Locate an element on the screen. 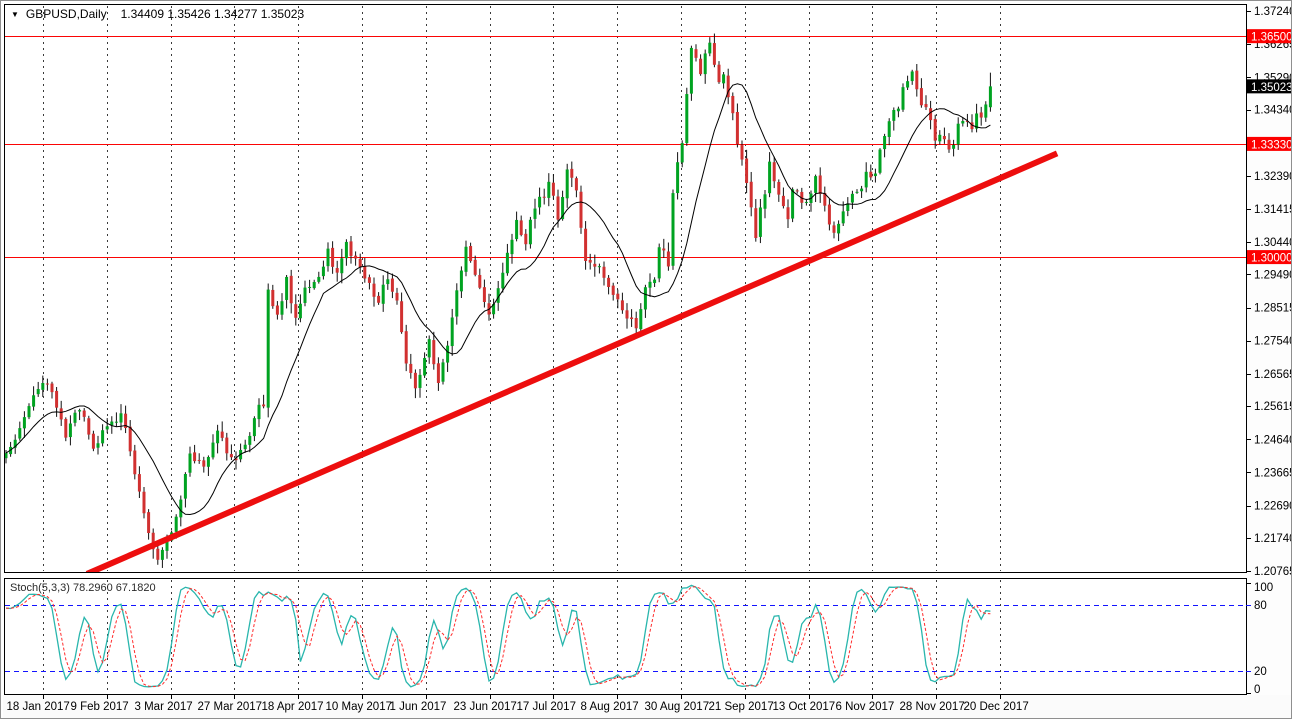 The width and height of the screenshot is (1292, 719). price-axis-label: 1.23665 is located at coordinates (1273, 473).